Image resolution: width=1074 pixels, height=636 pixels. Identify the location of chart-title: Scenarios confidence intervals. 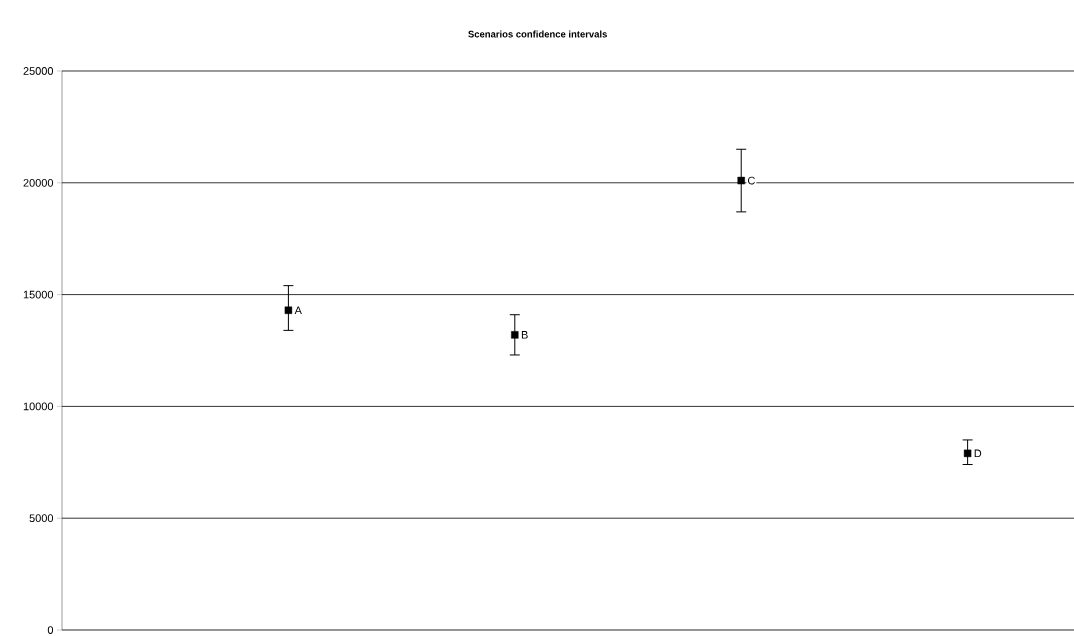
(537, 34).